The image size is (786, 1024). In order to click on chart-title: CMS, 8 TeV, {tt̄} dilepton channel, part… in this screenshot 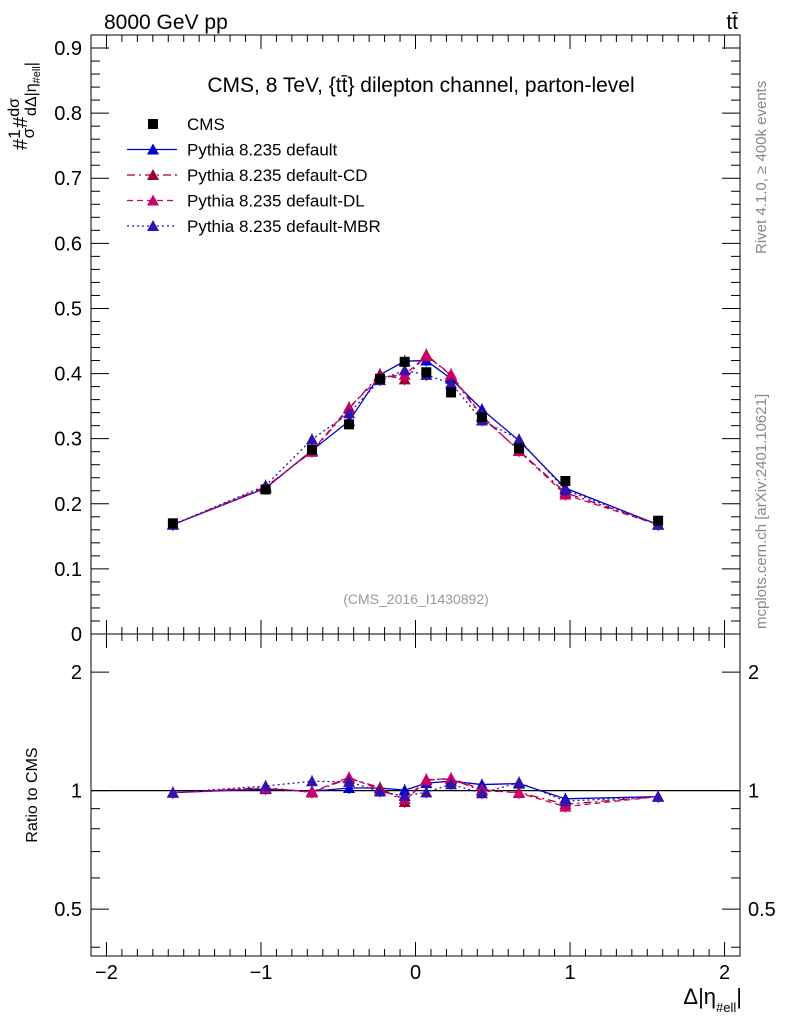, I will do `click(420, 85)`.